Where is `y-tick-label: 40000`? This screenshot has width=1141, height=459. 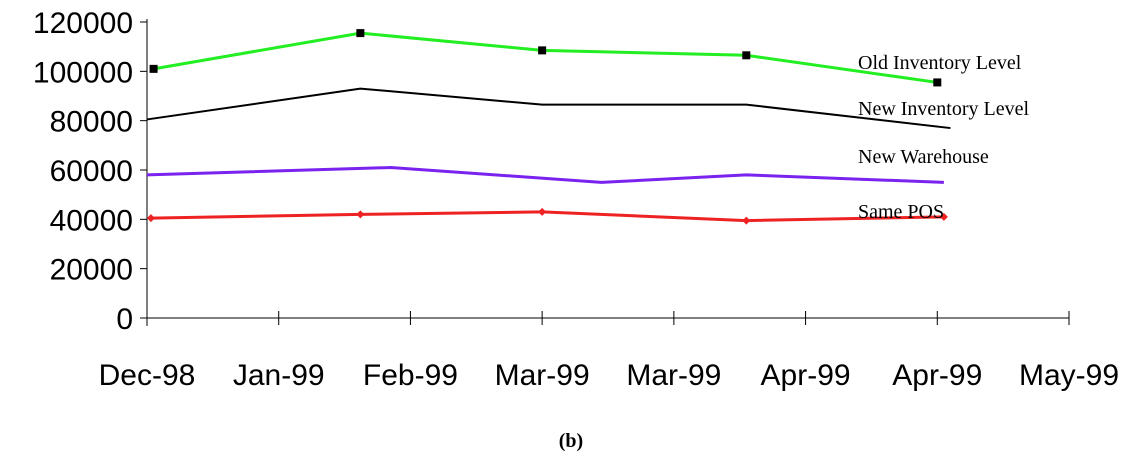
y-tick-label: 40000 is located at coordinates (91, 220).